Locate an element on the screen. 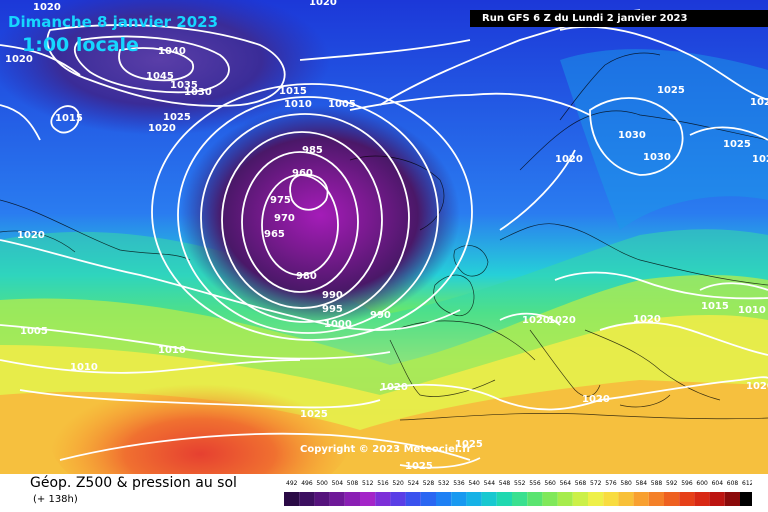 The width and height of the screenshot is (768, 512). legend-value-label: 544 is located at coordinates (490, 483).